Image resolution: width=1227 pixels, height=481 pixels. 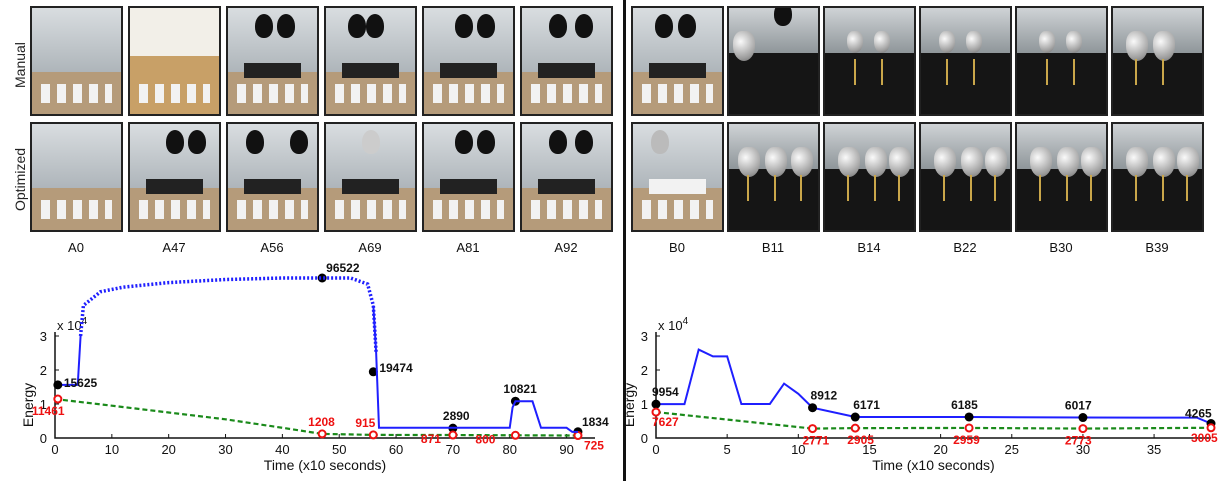 I want to click on manual-point-label: 1834, so click(x=595, y=422).